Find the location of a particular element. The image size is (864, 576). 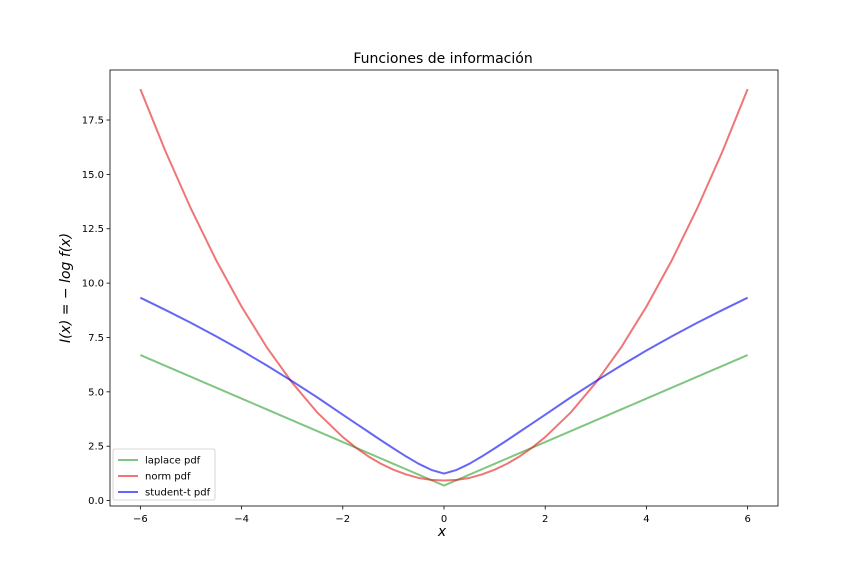

x-tick-label: 2 is located at coordinates (545, 519).